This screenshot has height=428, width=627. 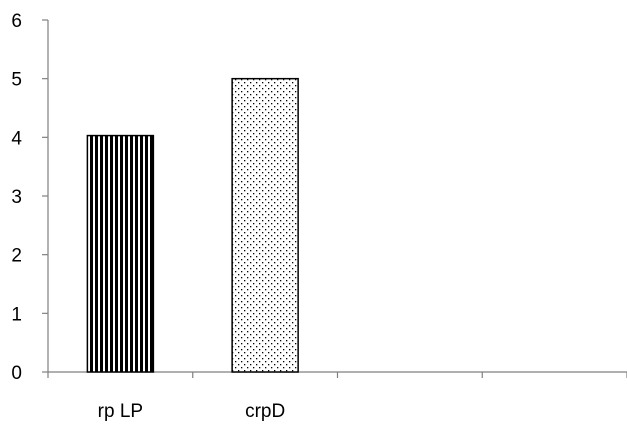 What do you see at coordinates (16, 197) in the screenshot?
I see `y-tick-label: 3` at bounding box center [16, 197].